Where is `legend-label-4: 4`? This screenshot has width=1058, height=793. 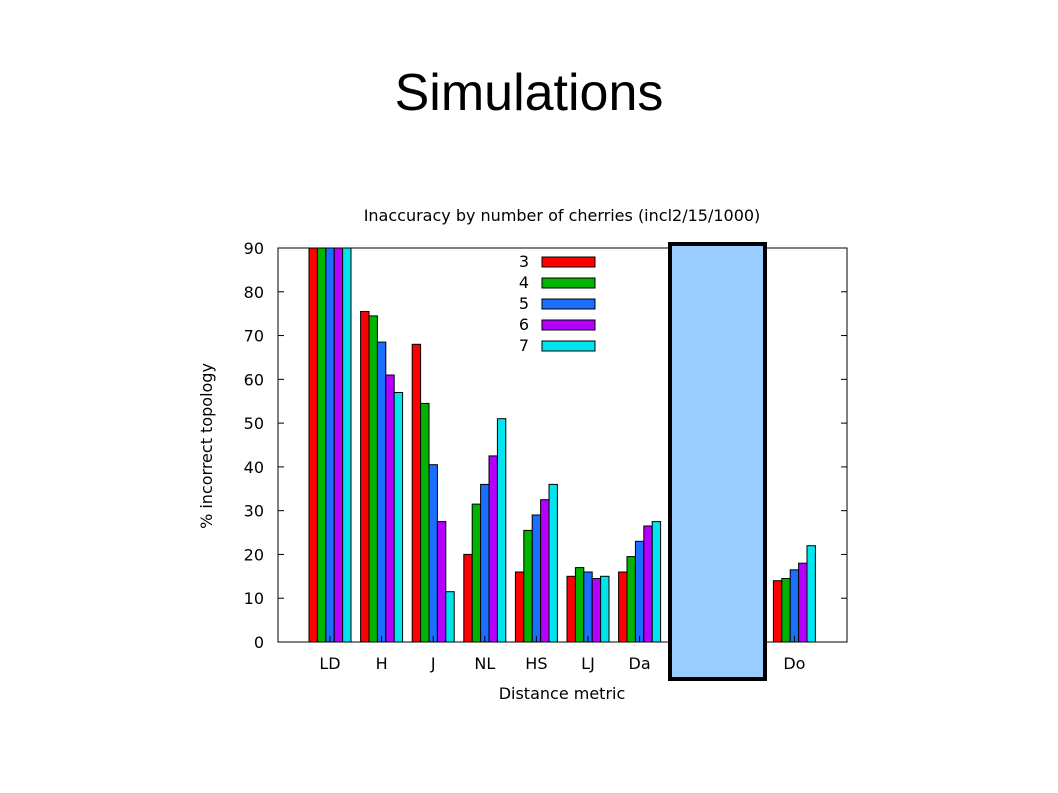
legend-label-4: 4 is located at coordinates (524, 282).